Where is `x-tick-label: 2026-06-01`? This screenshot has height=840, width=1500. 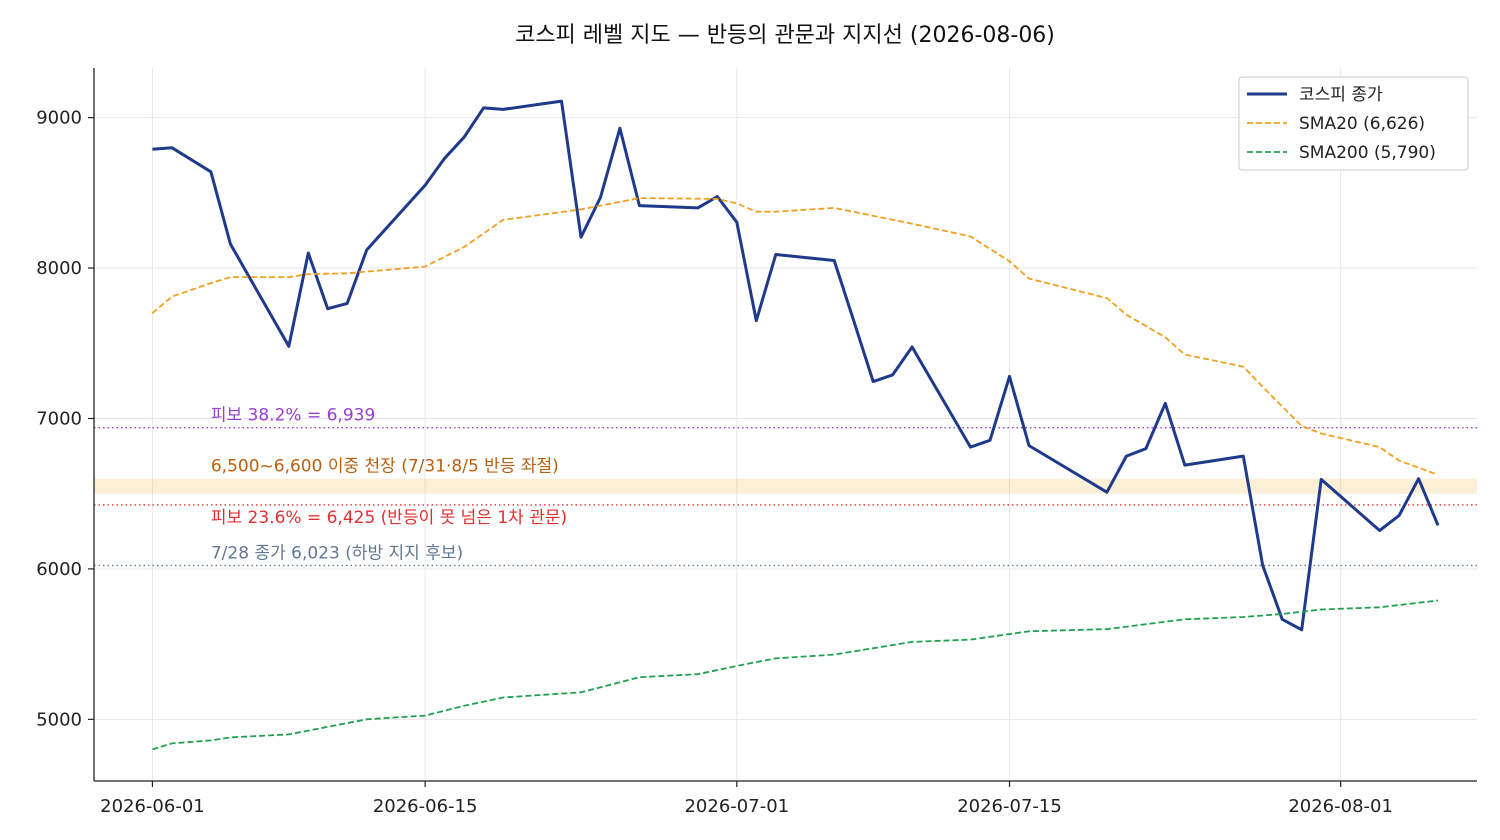 x-tick-label: 2026-06-01 is located at coordinates (152, 806).